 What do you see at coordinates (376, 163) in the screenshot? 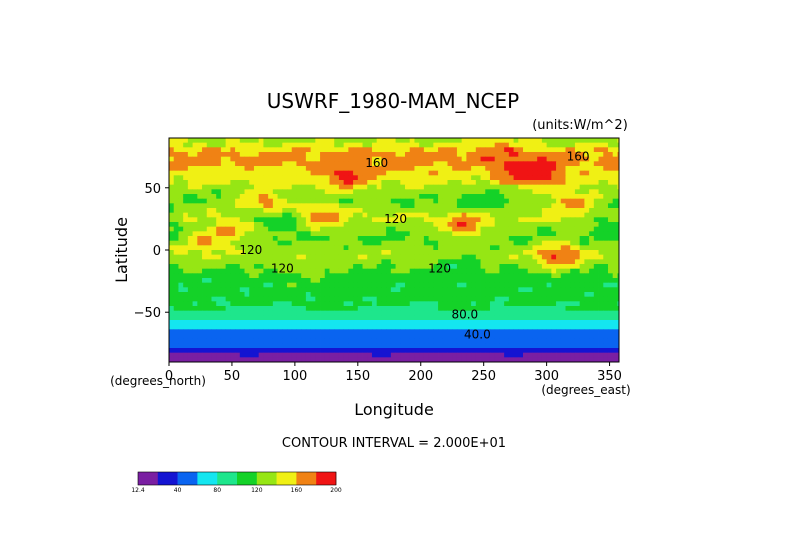
I see `contour-label: 160` at bounding box center [376, 163].